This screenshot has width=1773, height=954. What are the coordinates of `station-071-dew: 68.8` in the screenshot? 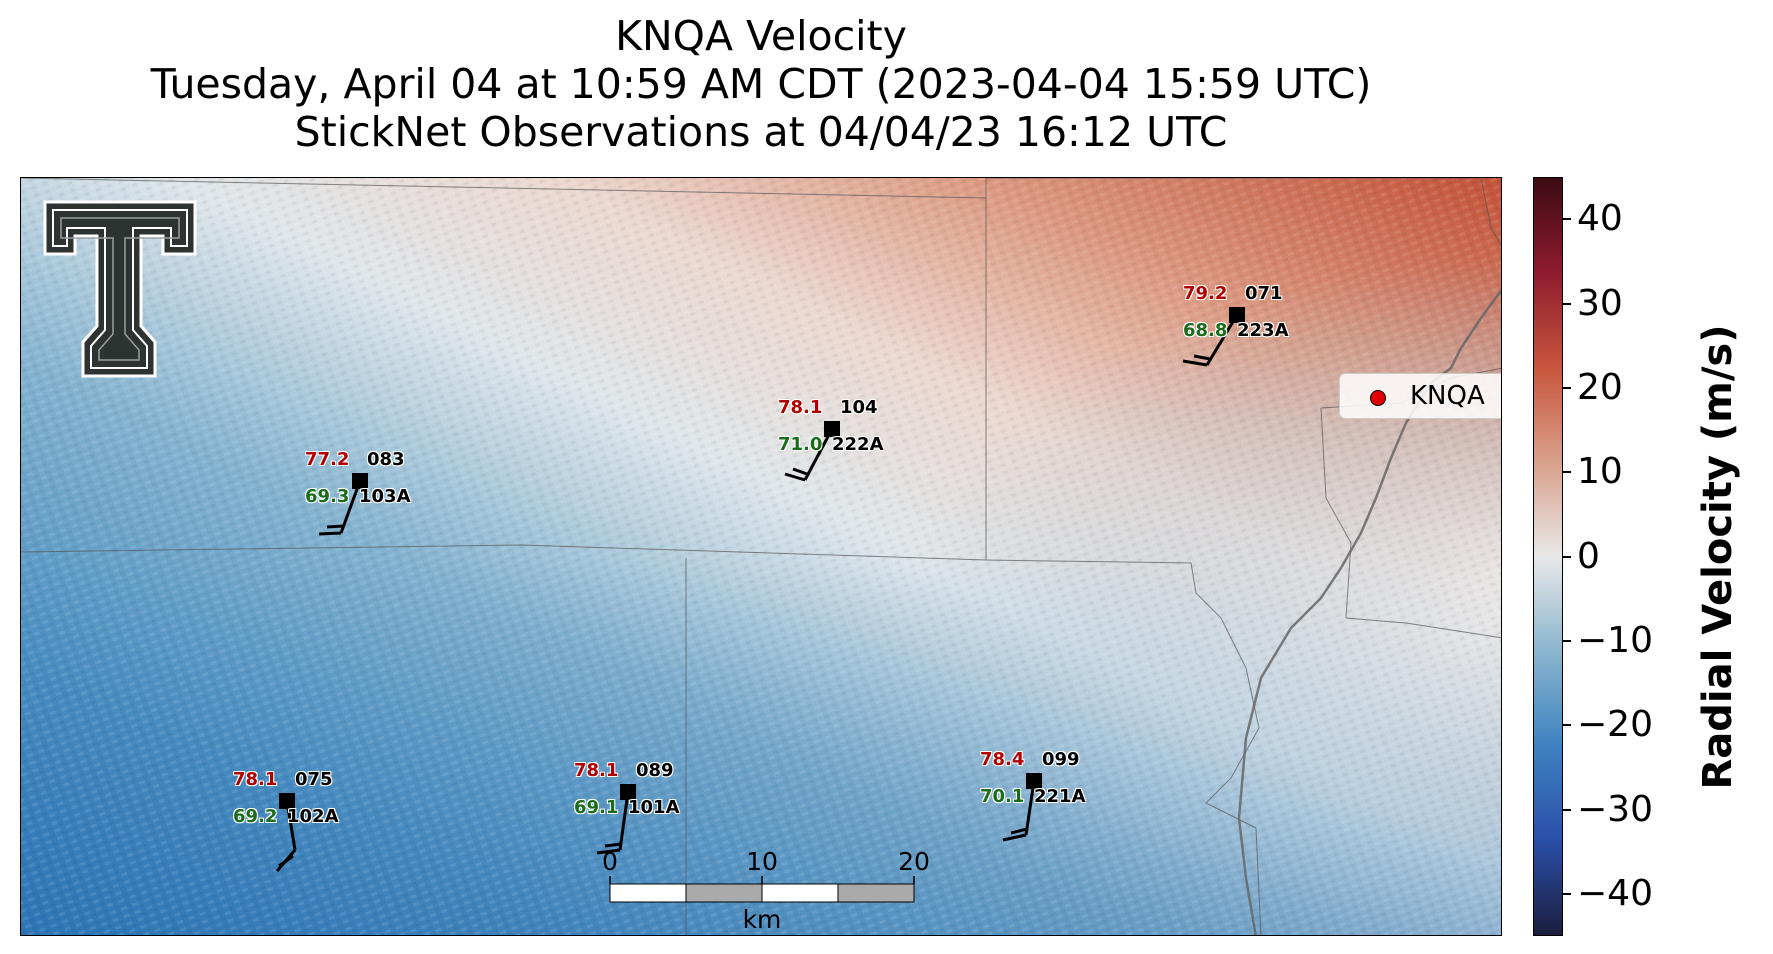 It's located at (1205, 330).